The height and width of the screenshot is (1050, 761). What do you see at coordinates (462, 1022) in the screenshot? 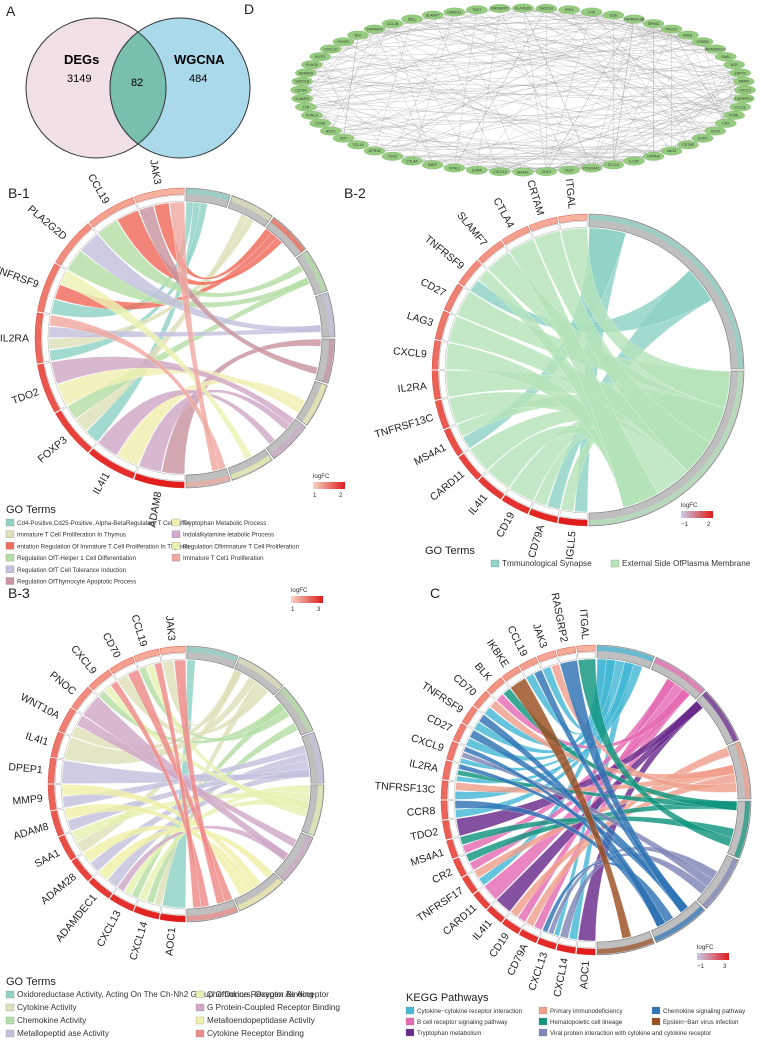
I see `terms-legend-label: B cell receptor signaling pathway` at bounding box center [462, 1022].